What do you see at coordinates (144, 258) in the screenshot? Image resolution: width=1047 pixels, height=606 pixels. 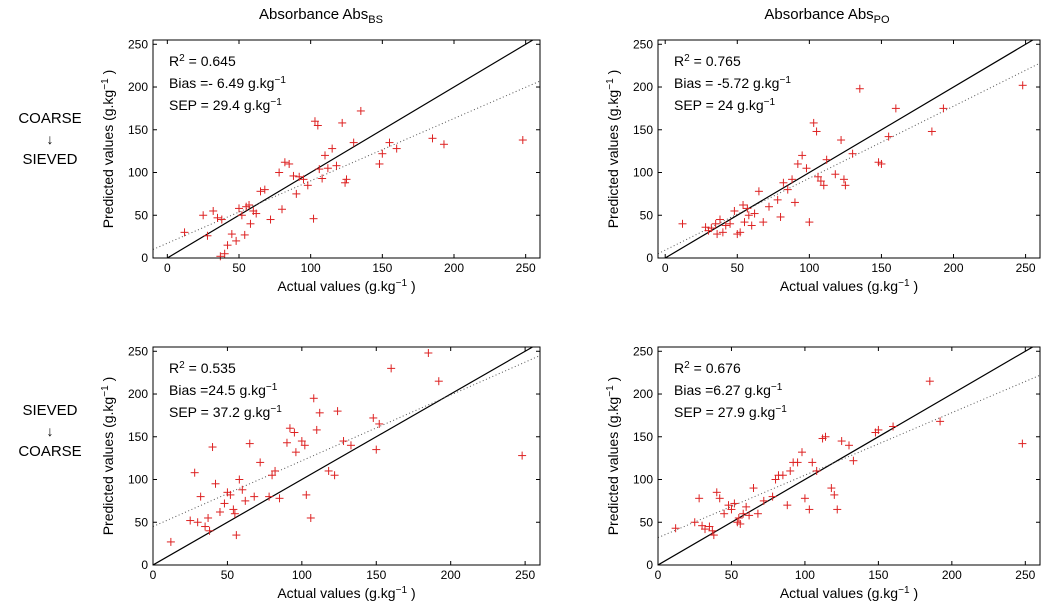 I see `y-tick-label: 0` at bounding box center [144, 258].